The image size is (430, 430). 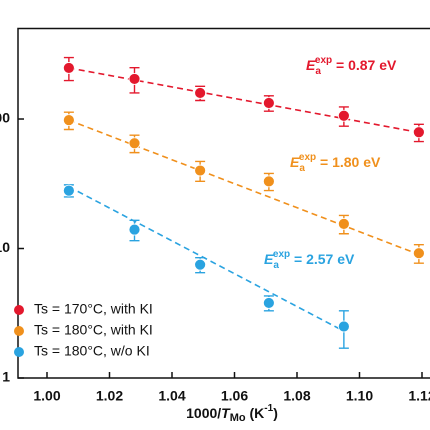 I want to click on x-tick-label: 1.04, so click(x=171, y=396).